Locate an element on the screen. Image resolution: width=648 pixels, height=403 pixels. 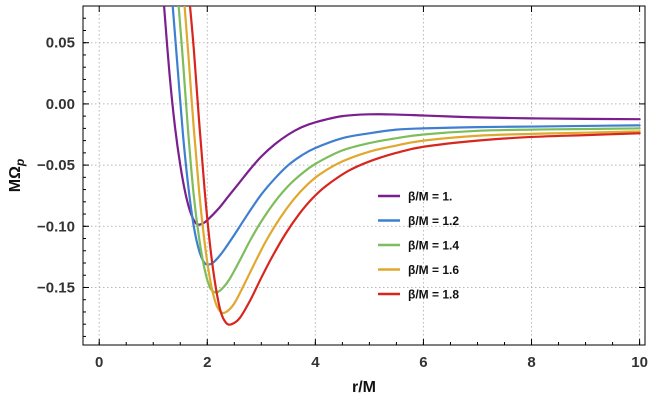
legend-label-2: β/M = 1.4 is located at coordinates (433, 246).